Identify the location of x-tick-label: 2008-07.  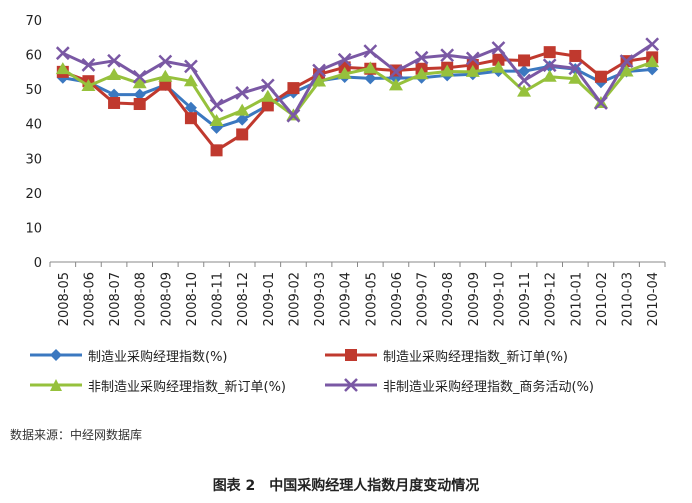
(115, 299).